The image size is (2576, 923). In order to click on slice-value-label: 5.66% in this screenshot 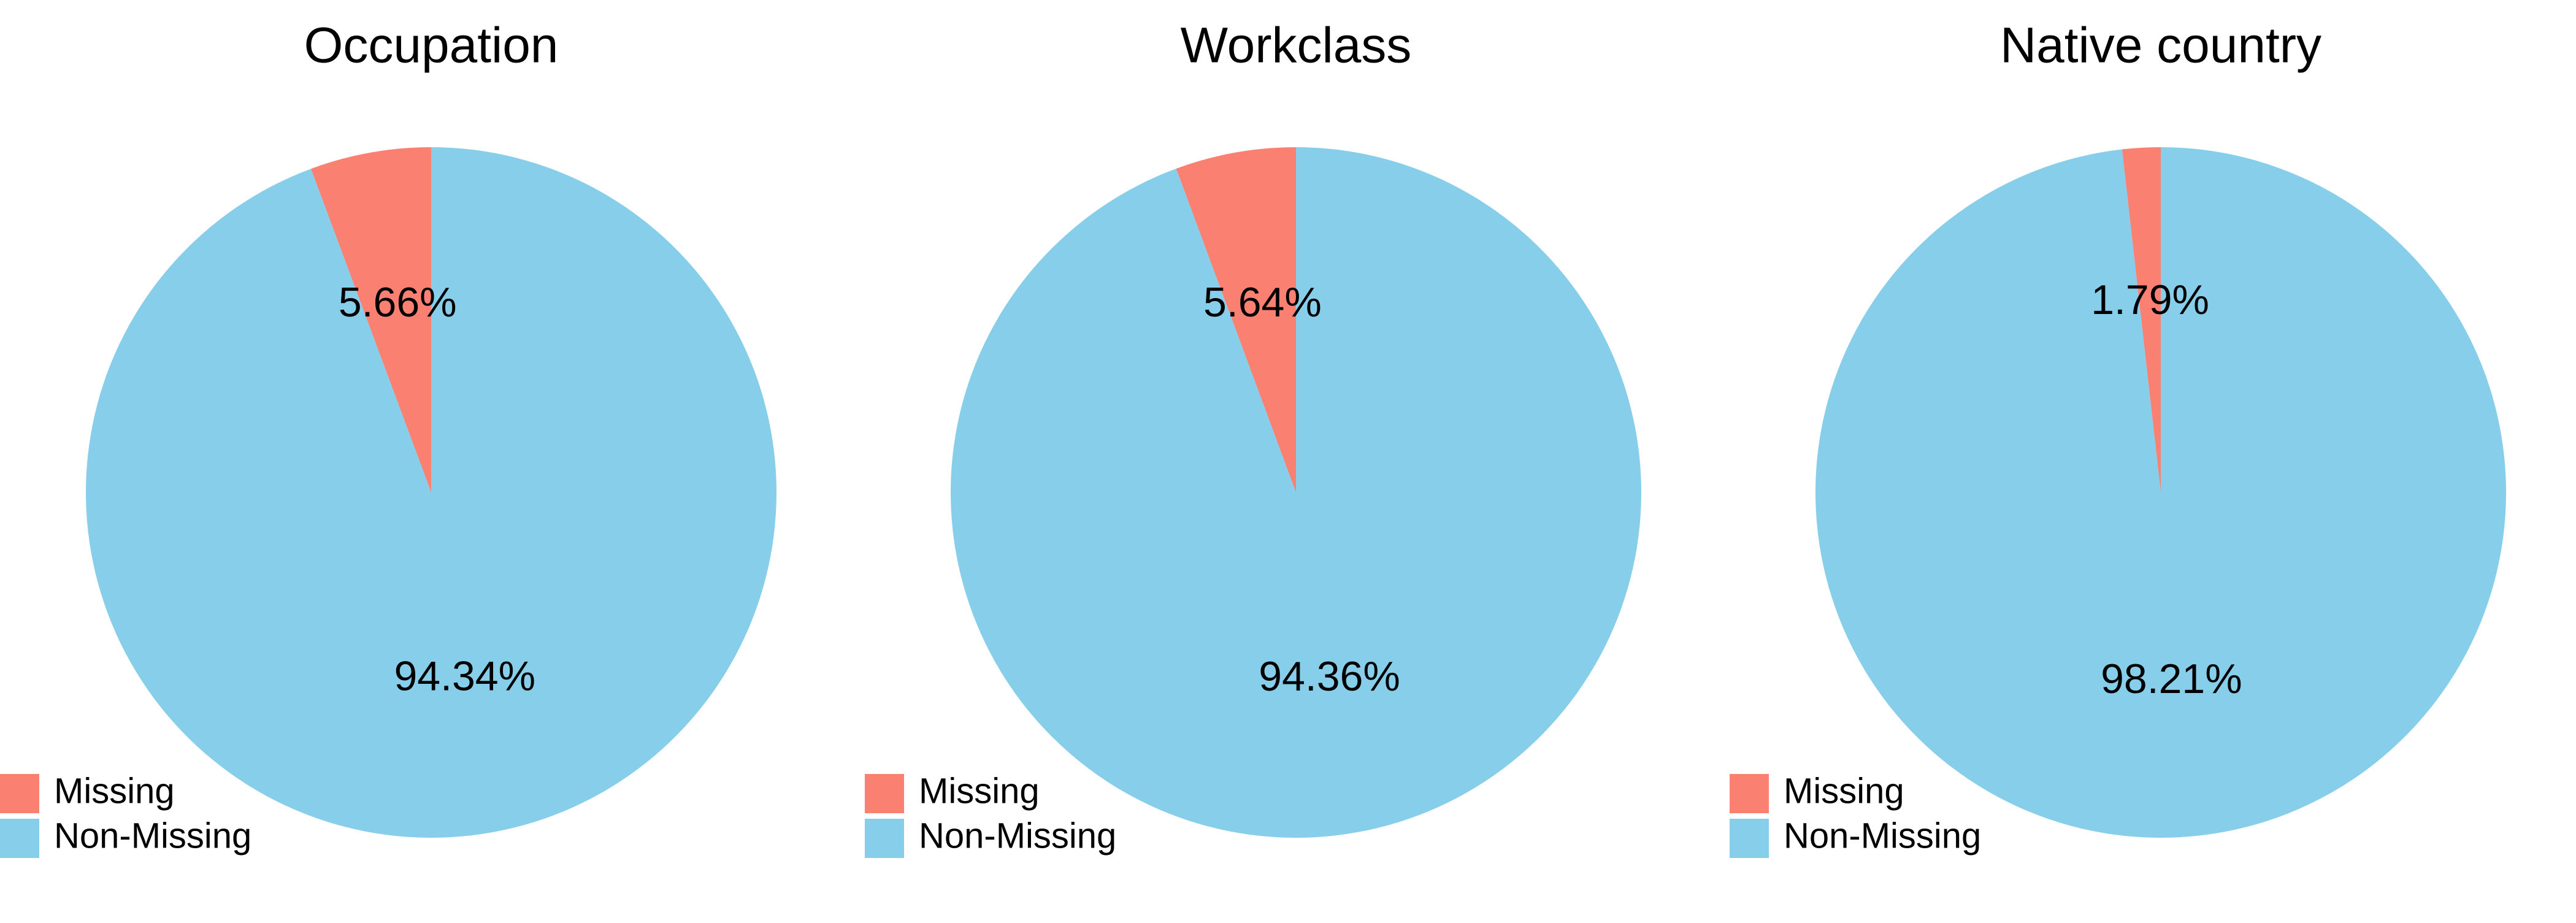, I will do `click(398, 302)`.